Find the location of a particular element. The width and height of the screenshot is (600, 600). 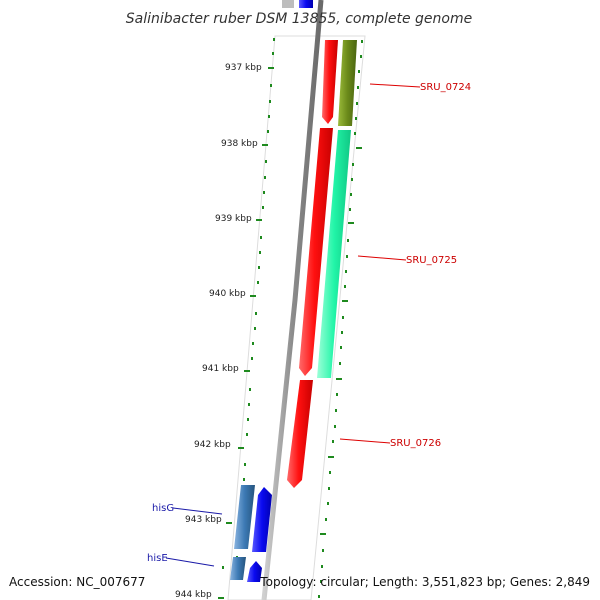

tick-label-941: 941 kbp is located at coordinates (220, 369).